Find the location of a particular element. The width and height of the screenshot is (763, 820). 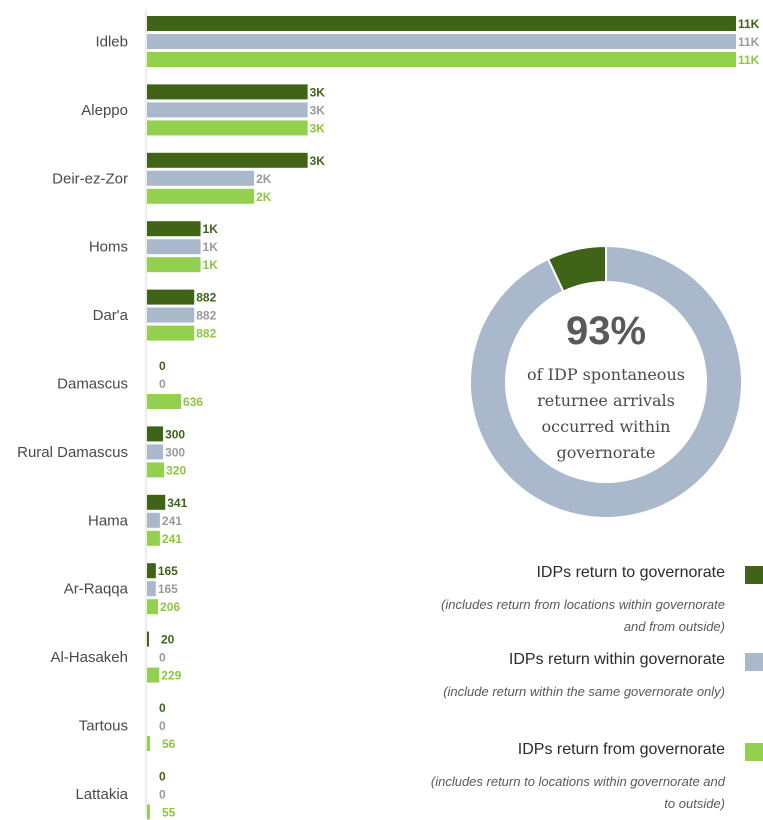

data-label: 636 is located at coordinates (193, 402).